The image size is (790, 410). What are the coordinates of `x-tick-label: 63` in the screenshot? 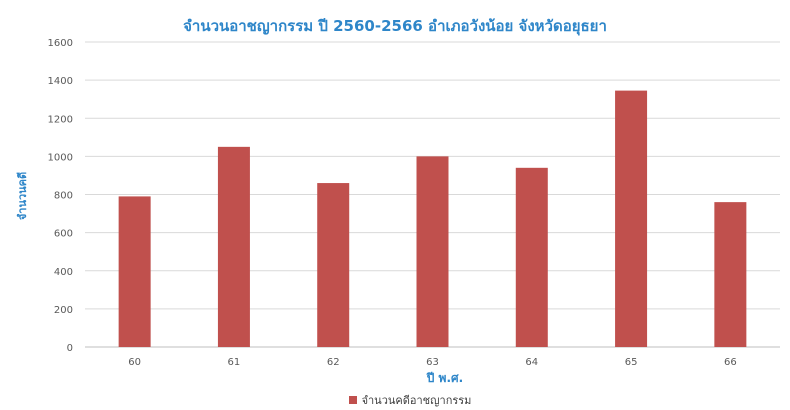 It's located at (432, 362).